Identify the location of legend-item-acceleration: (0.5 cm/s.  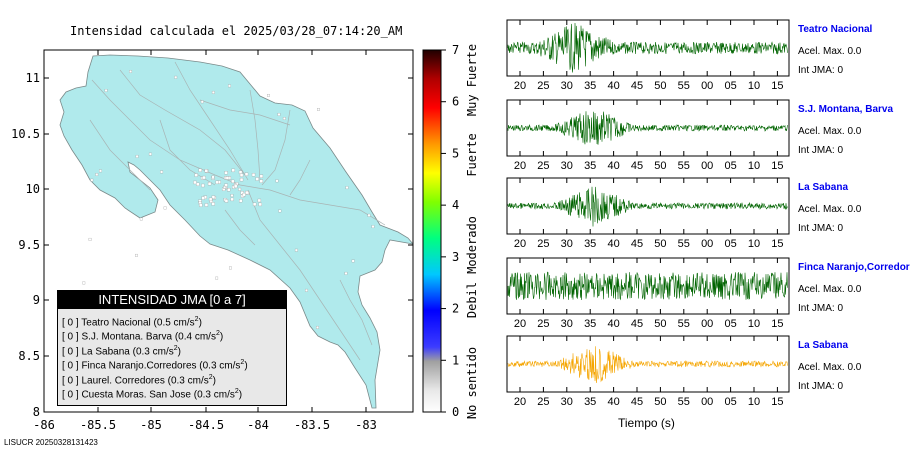
(174, 323).